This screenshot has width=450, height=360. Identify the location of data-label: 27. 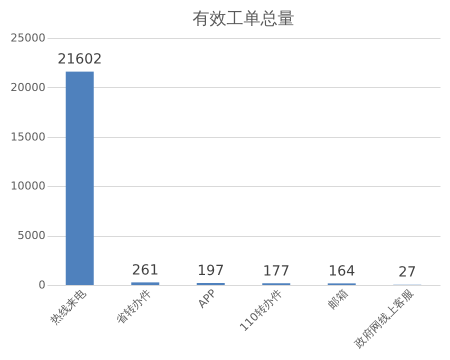
(407, 272).